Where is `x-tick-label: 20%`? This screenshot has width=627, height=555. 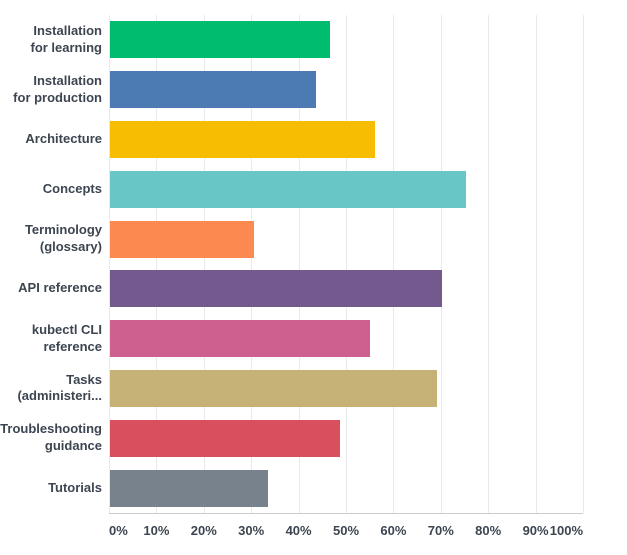
x-tick-label: 20% is located at coordinates (203, 530).